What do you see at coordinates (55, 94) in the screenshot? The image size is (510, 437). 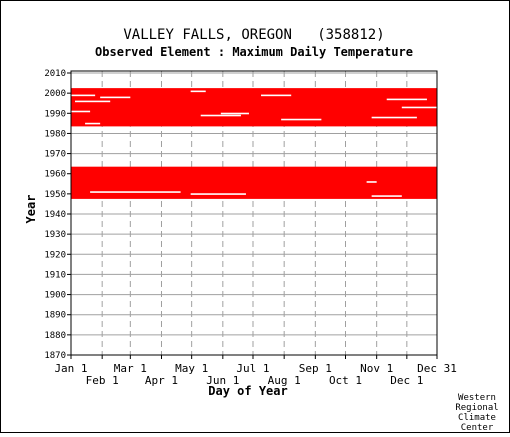 I see `y-tick-label: 2000` at bounding box center [55, 94].